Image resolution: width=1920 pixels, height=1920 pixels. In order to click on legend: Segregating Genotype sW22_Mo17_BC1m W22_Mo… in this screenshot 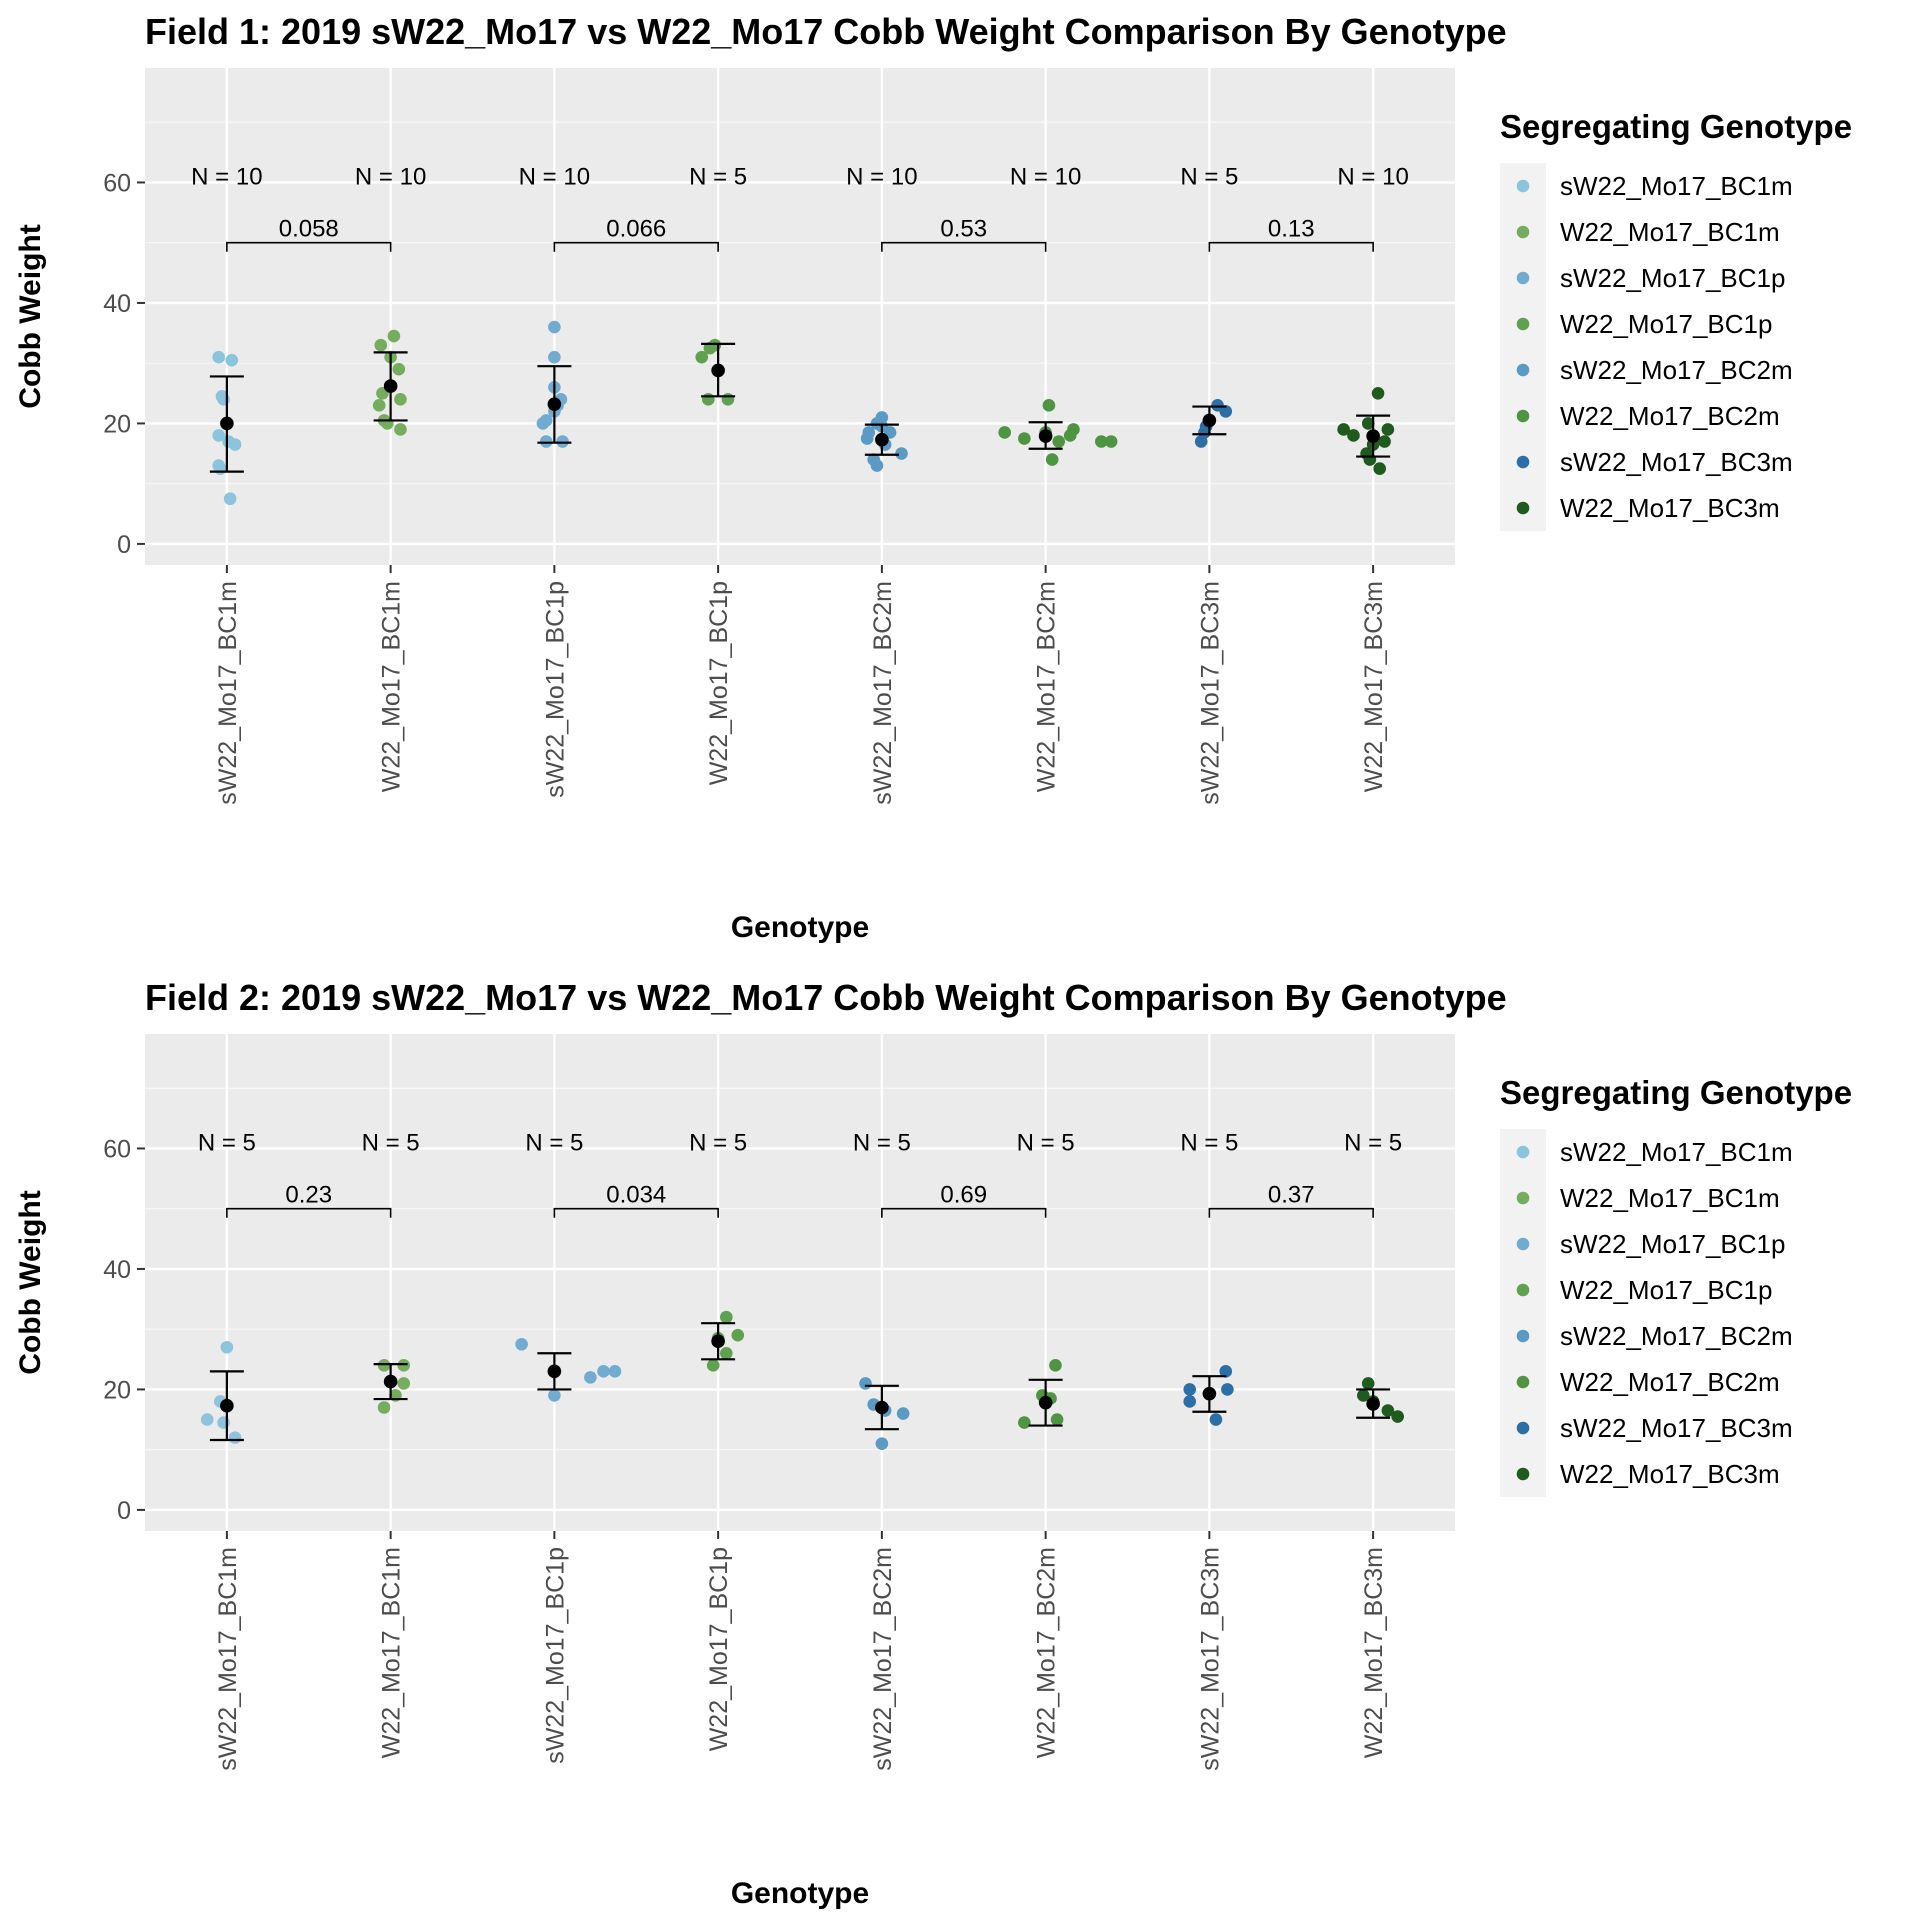, I will do `click(1676, 319)`.